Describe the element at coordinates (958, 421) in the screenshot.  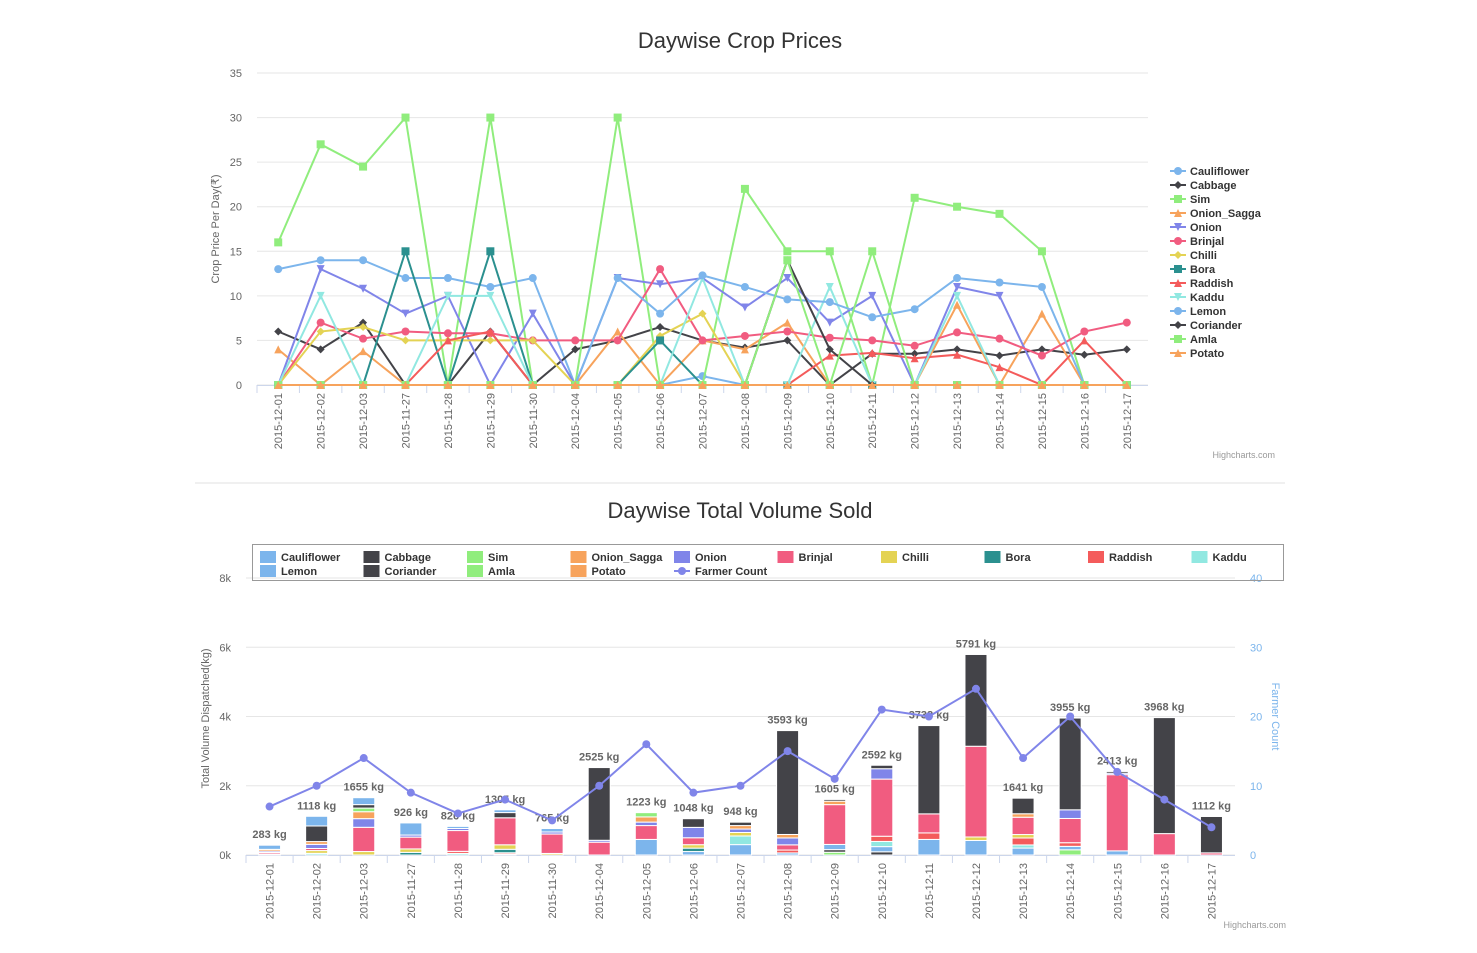
I see `x-tick-label: 2015-12-13` at that location.